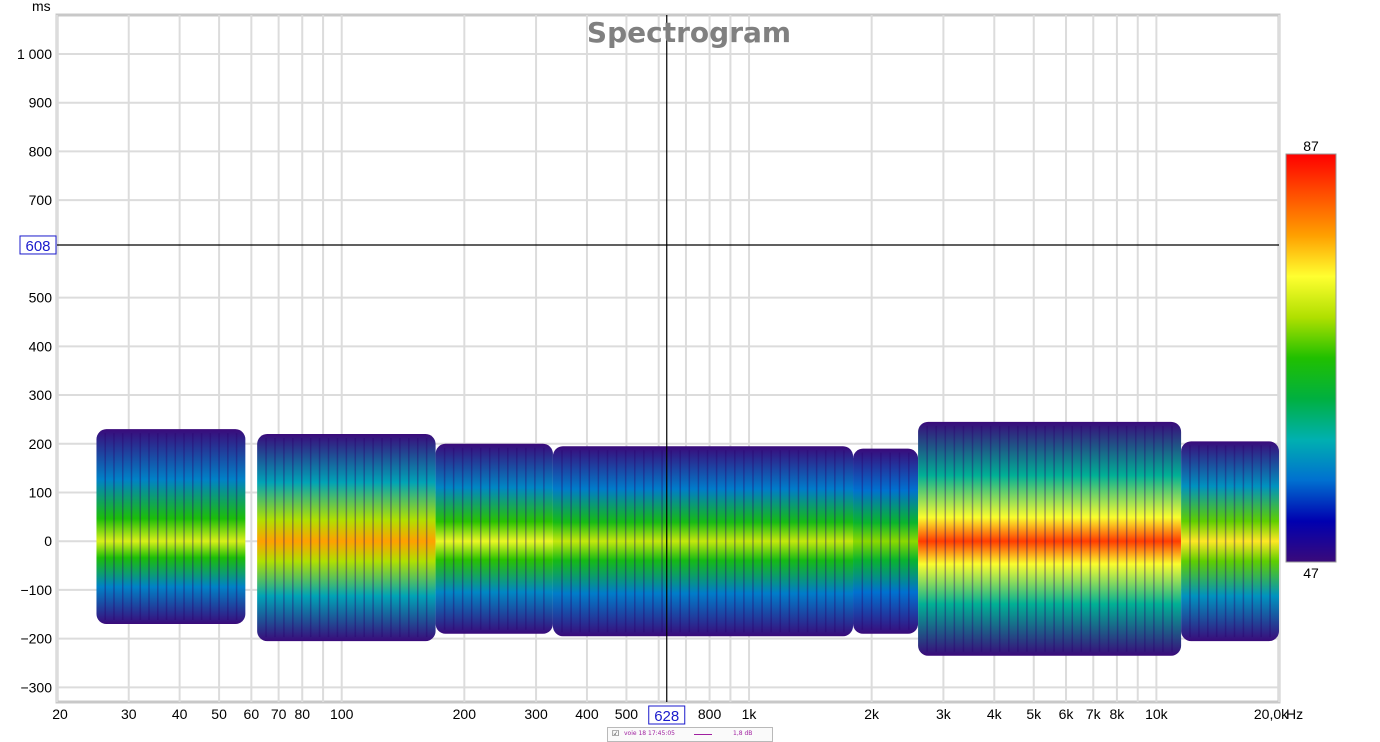  I want to click on x-tick-label: 60, so click(252, 714).